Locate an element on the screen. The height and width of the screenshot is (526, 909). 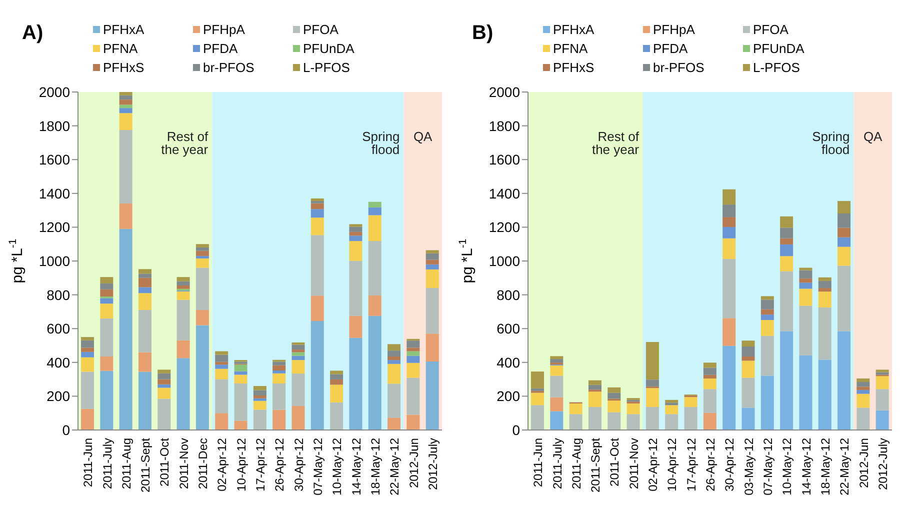
chart-title: A) is located at coordinates (33, 33).